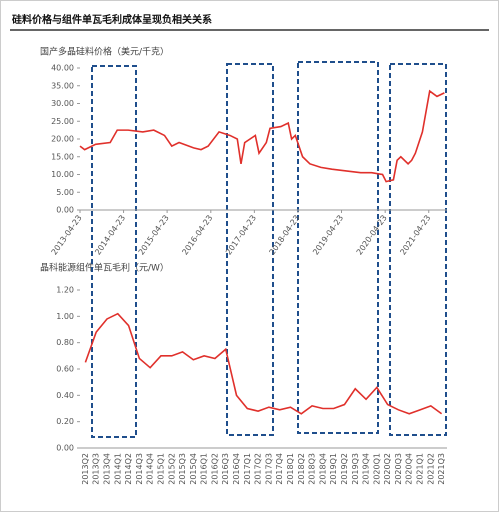 The height and width of the screenshot is (512, 499). I want to click on x-tick-label: 2018Q1, so click(290, 469).